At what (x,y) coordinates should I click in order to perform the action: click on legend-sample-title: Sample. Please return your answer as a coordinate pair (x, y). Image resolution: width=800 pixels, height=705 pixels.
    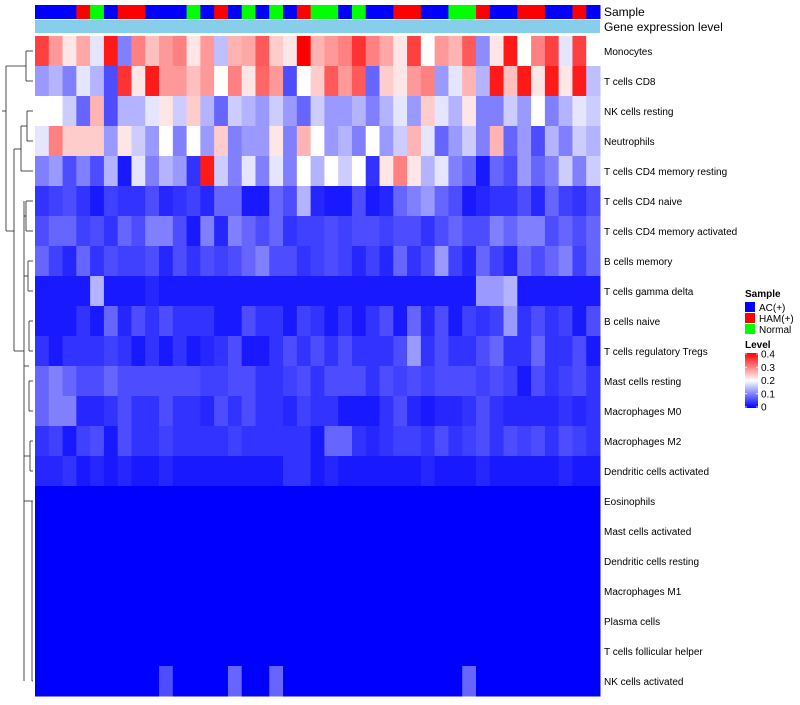
    Looking at the image, I should click on (763, 294).